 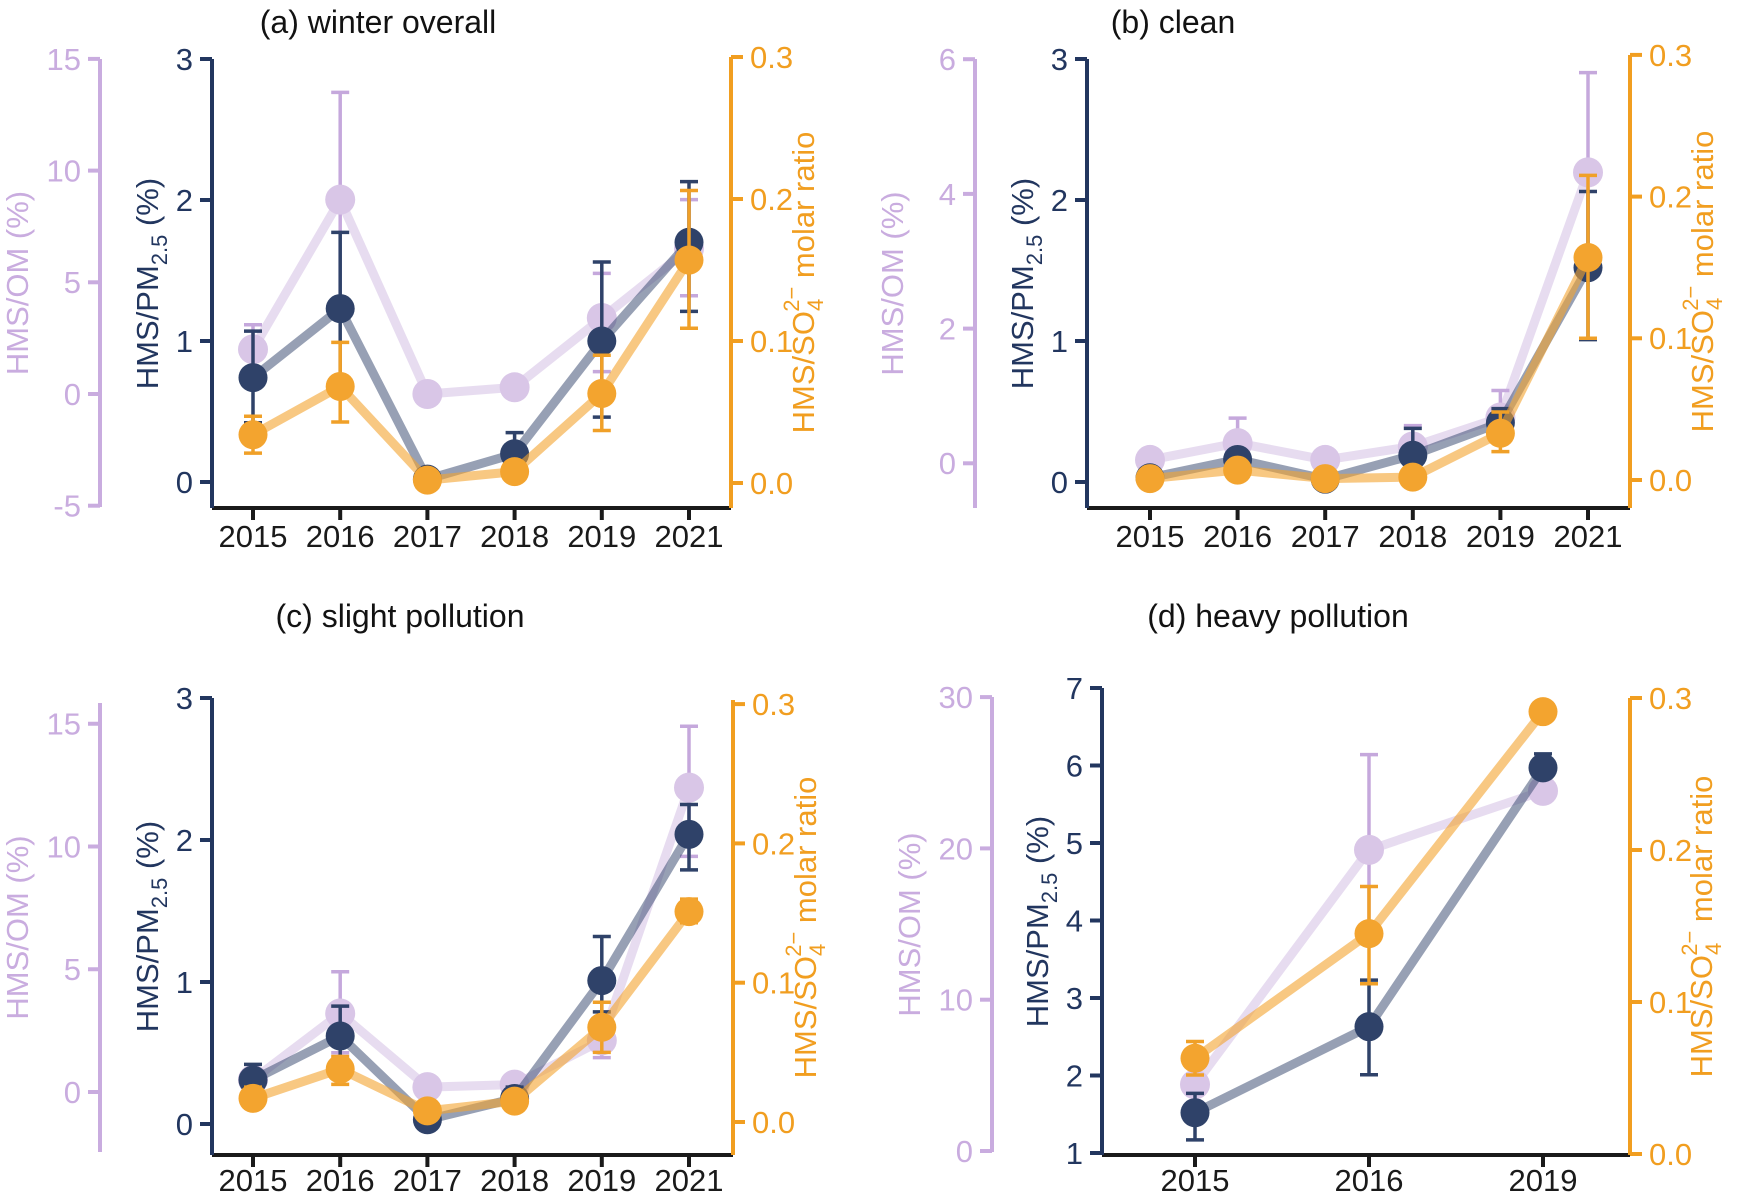 I want to click on panel-d-title: (d) heavy pollution, so click(x=1277, y=616).